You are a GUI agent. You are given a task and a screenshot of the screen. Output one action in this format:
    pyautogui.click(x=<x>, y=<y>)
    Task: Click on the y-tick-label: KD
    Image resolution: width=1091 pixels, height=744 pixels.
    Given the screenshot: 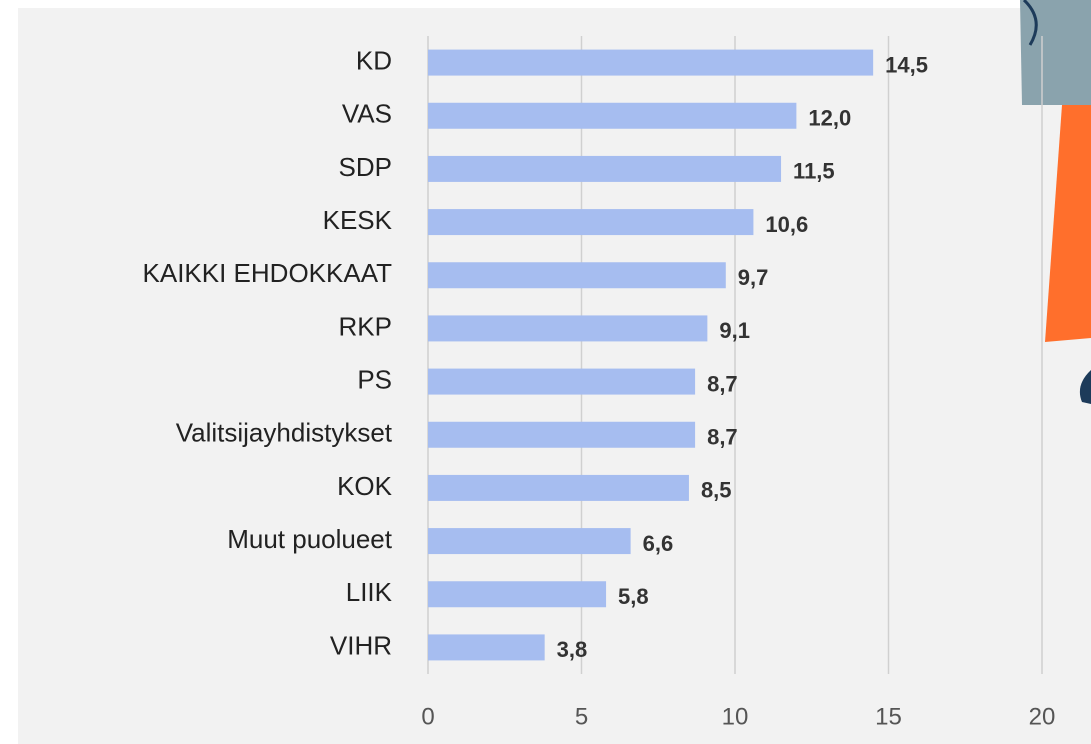 What is the action you would take?
    pyautogui.click(x=374, y=60)
    